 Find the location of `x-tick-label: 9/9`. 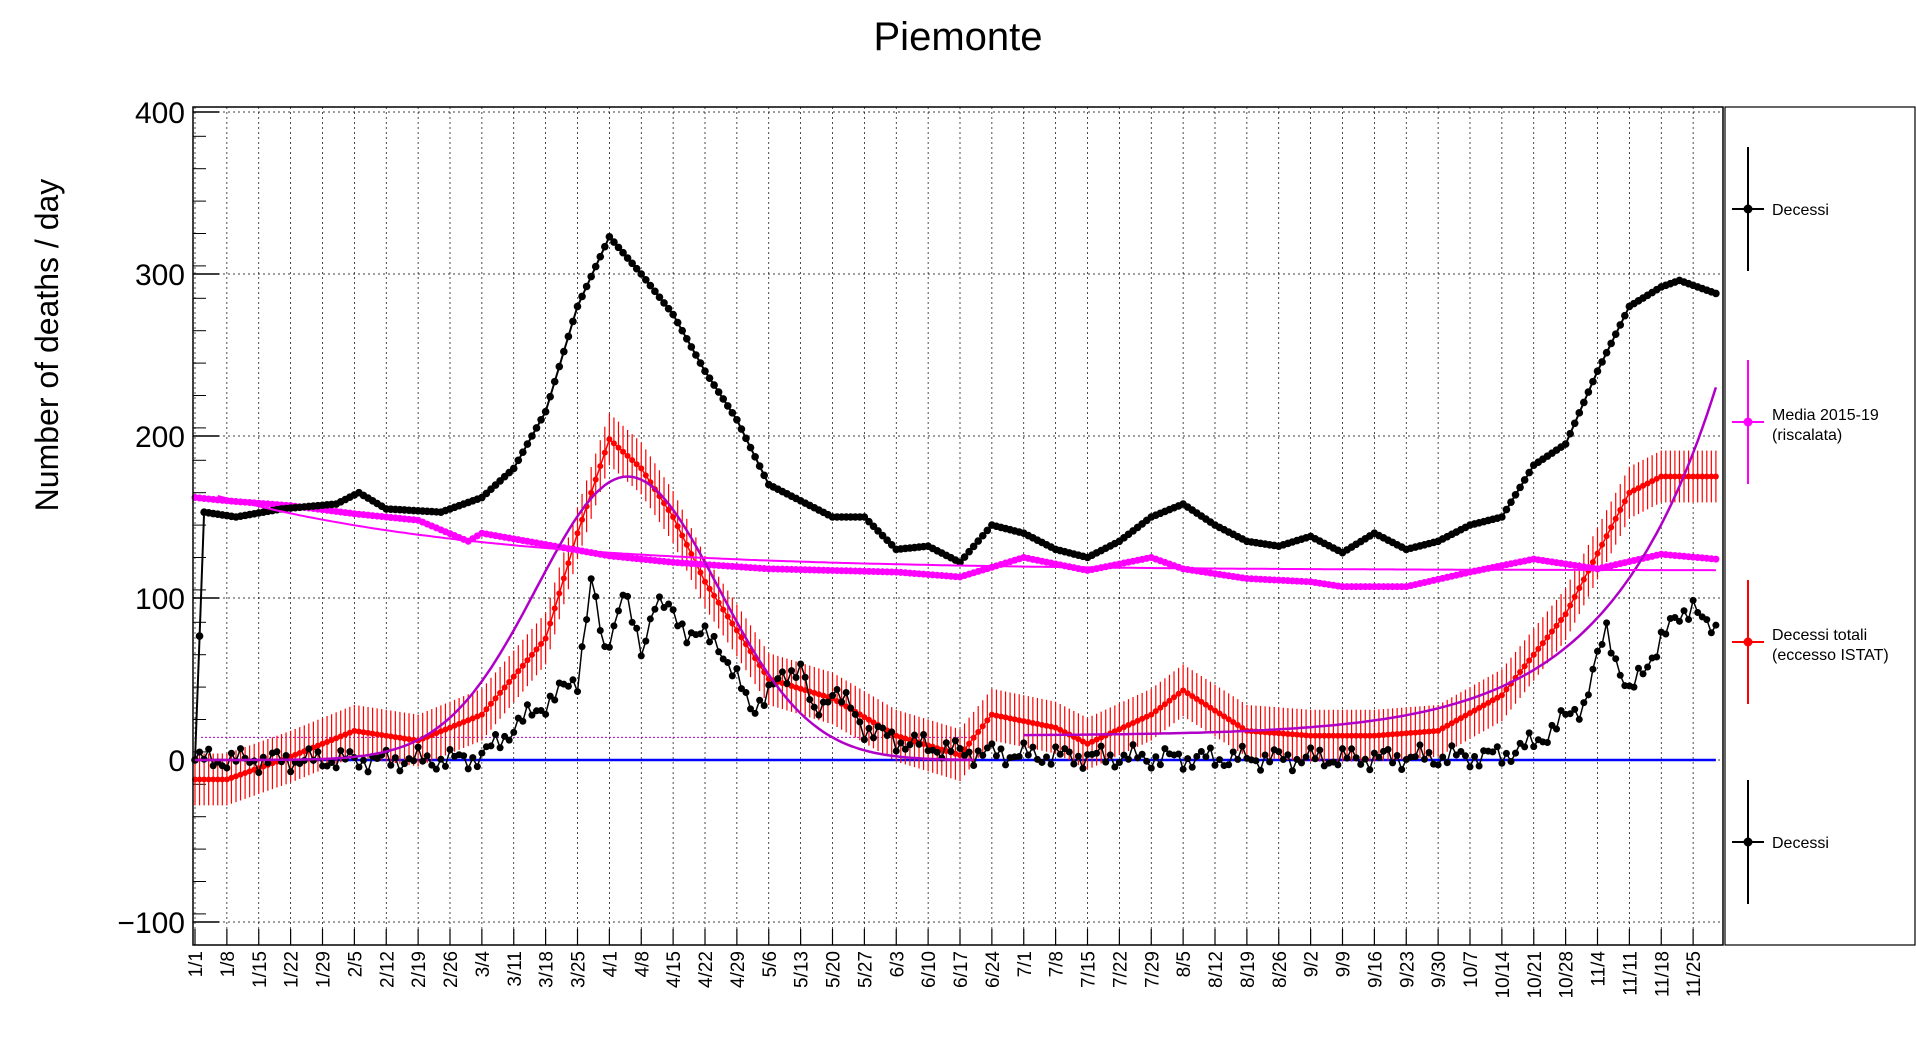

x-tick-label: 9/9 is located at coordinates (1344, 964).